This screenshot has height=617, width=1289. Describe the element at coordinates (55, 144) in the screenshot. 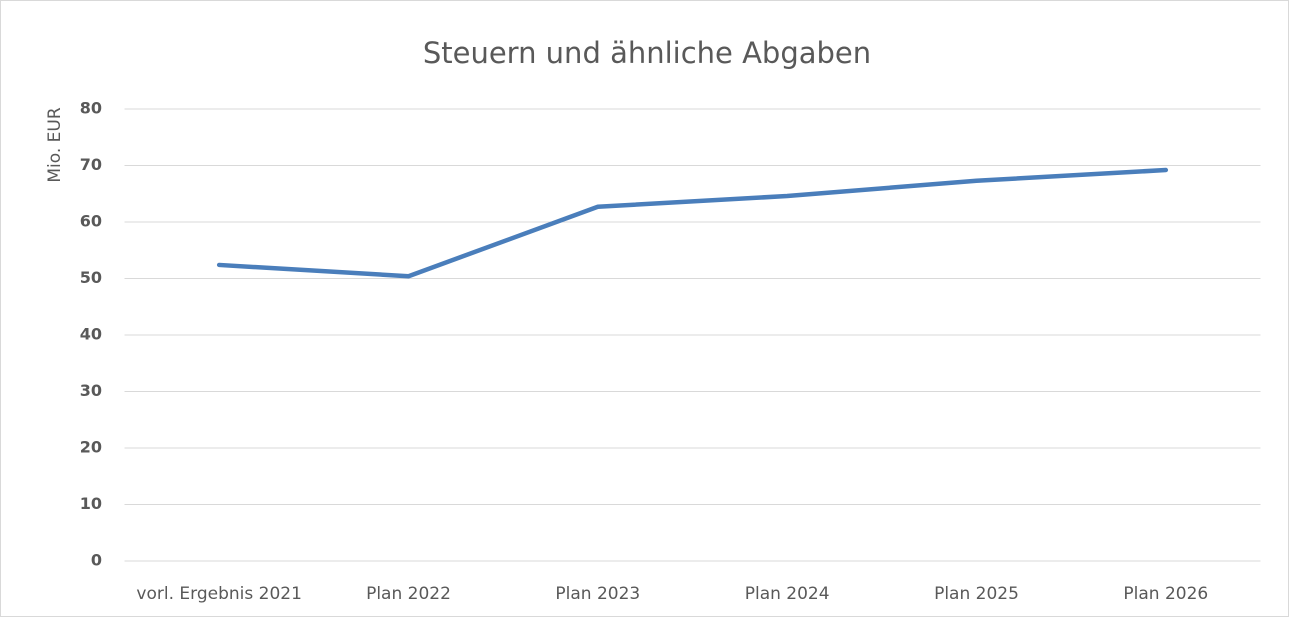

I see `y-axis-label: Mio. EUR` at that location.